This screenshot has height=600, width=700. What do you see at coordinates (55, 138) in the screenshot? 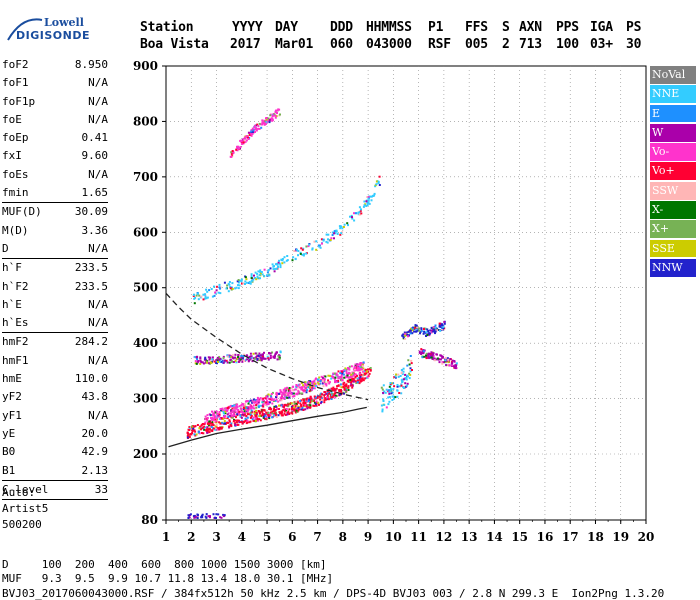
I see `param-row: foEp 0.41` at bounding box center [55, 138].